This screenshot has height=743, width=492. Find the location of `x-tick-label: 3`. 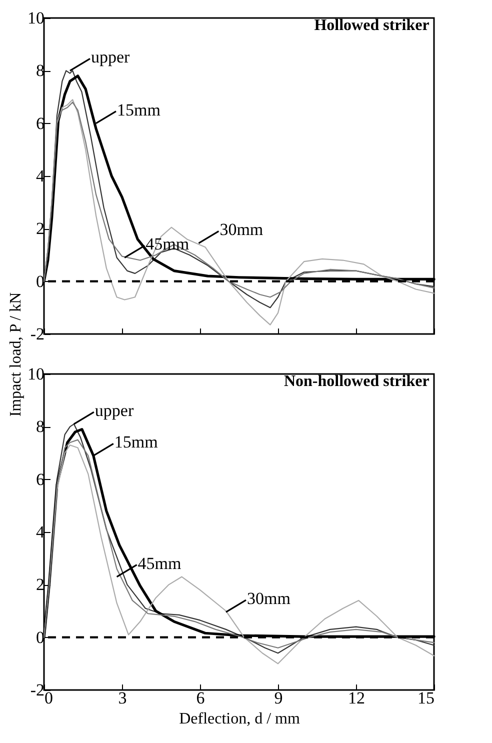

x-tick-label: 3 is located at coordinates (122, 698).